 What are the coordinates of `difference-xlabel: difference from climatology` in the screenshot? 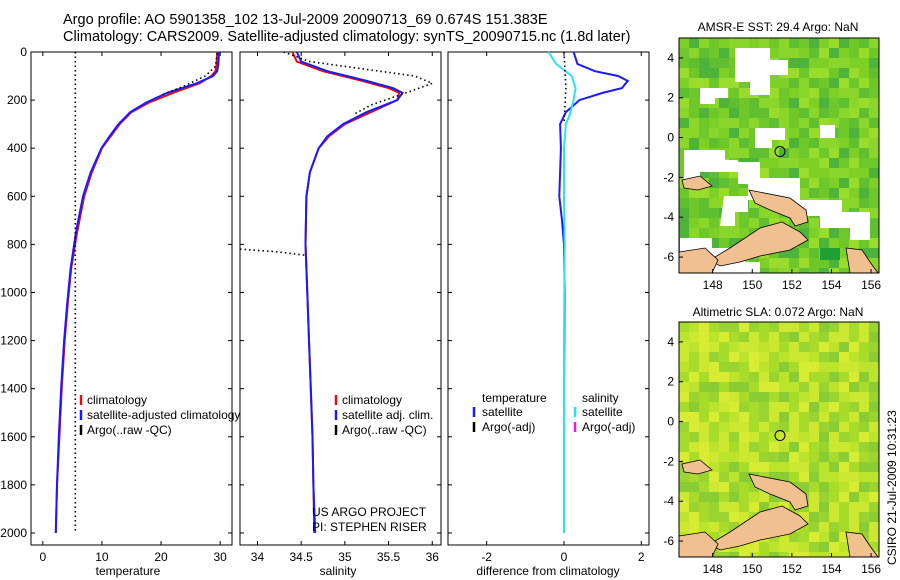 It's located at (547, 571).